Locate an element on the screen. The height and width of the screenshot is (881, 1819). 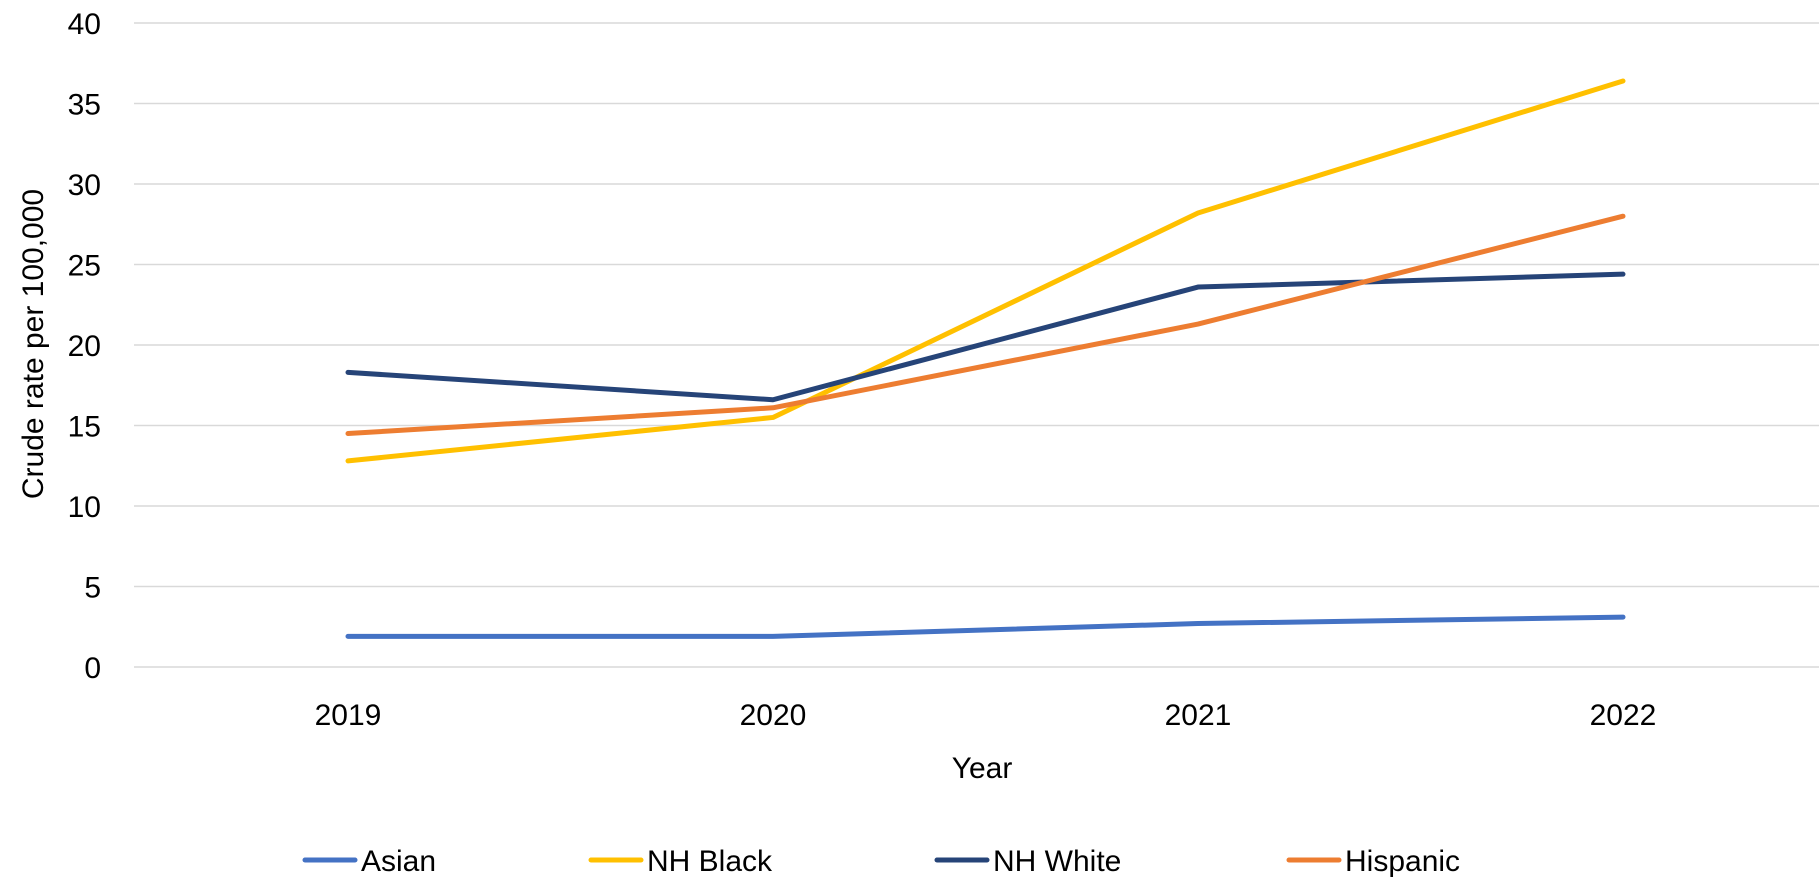
y-tick-label: 20 is located at coordinates (84, 346).